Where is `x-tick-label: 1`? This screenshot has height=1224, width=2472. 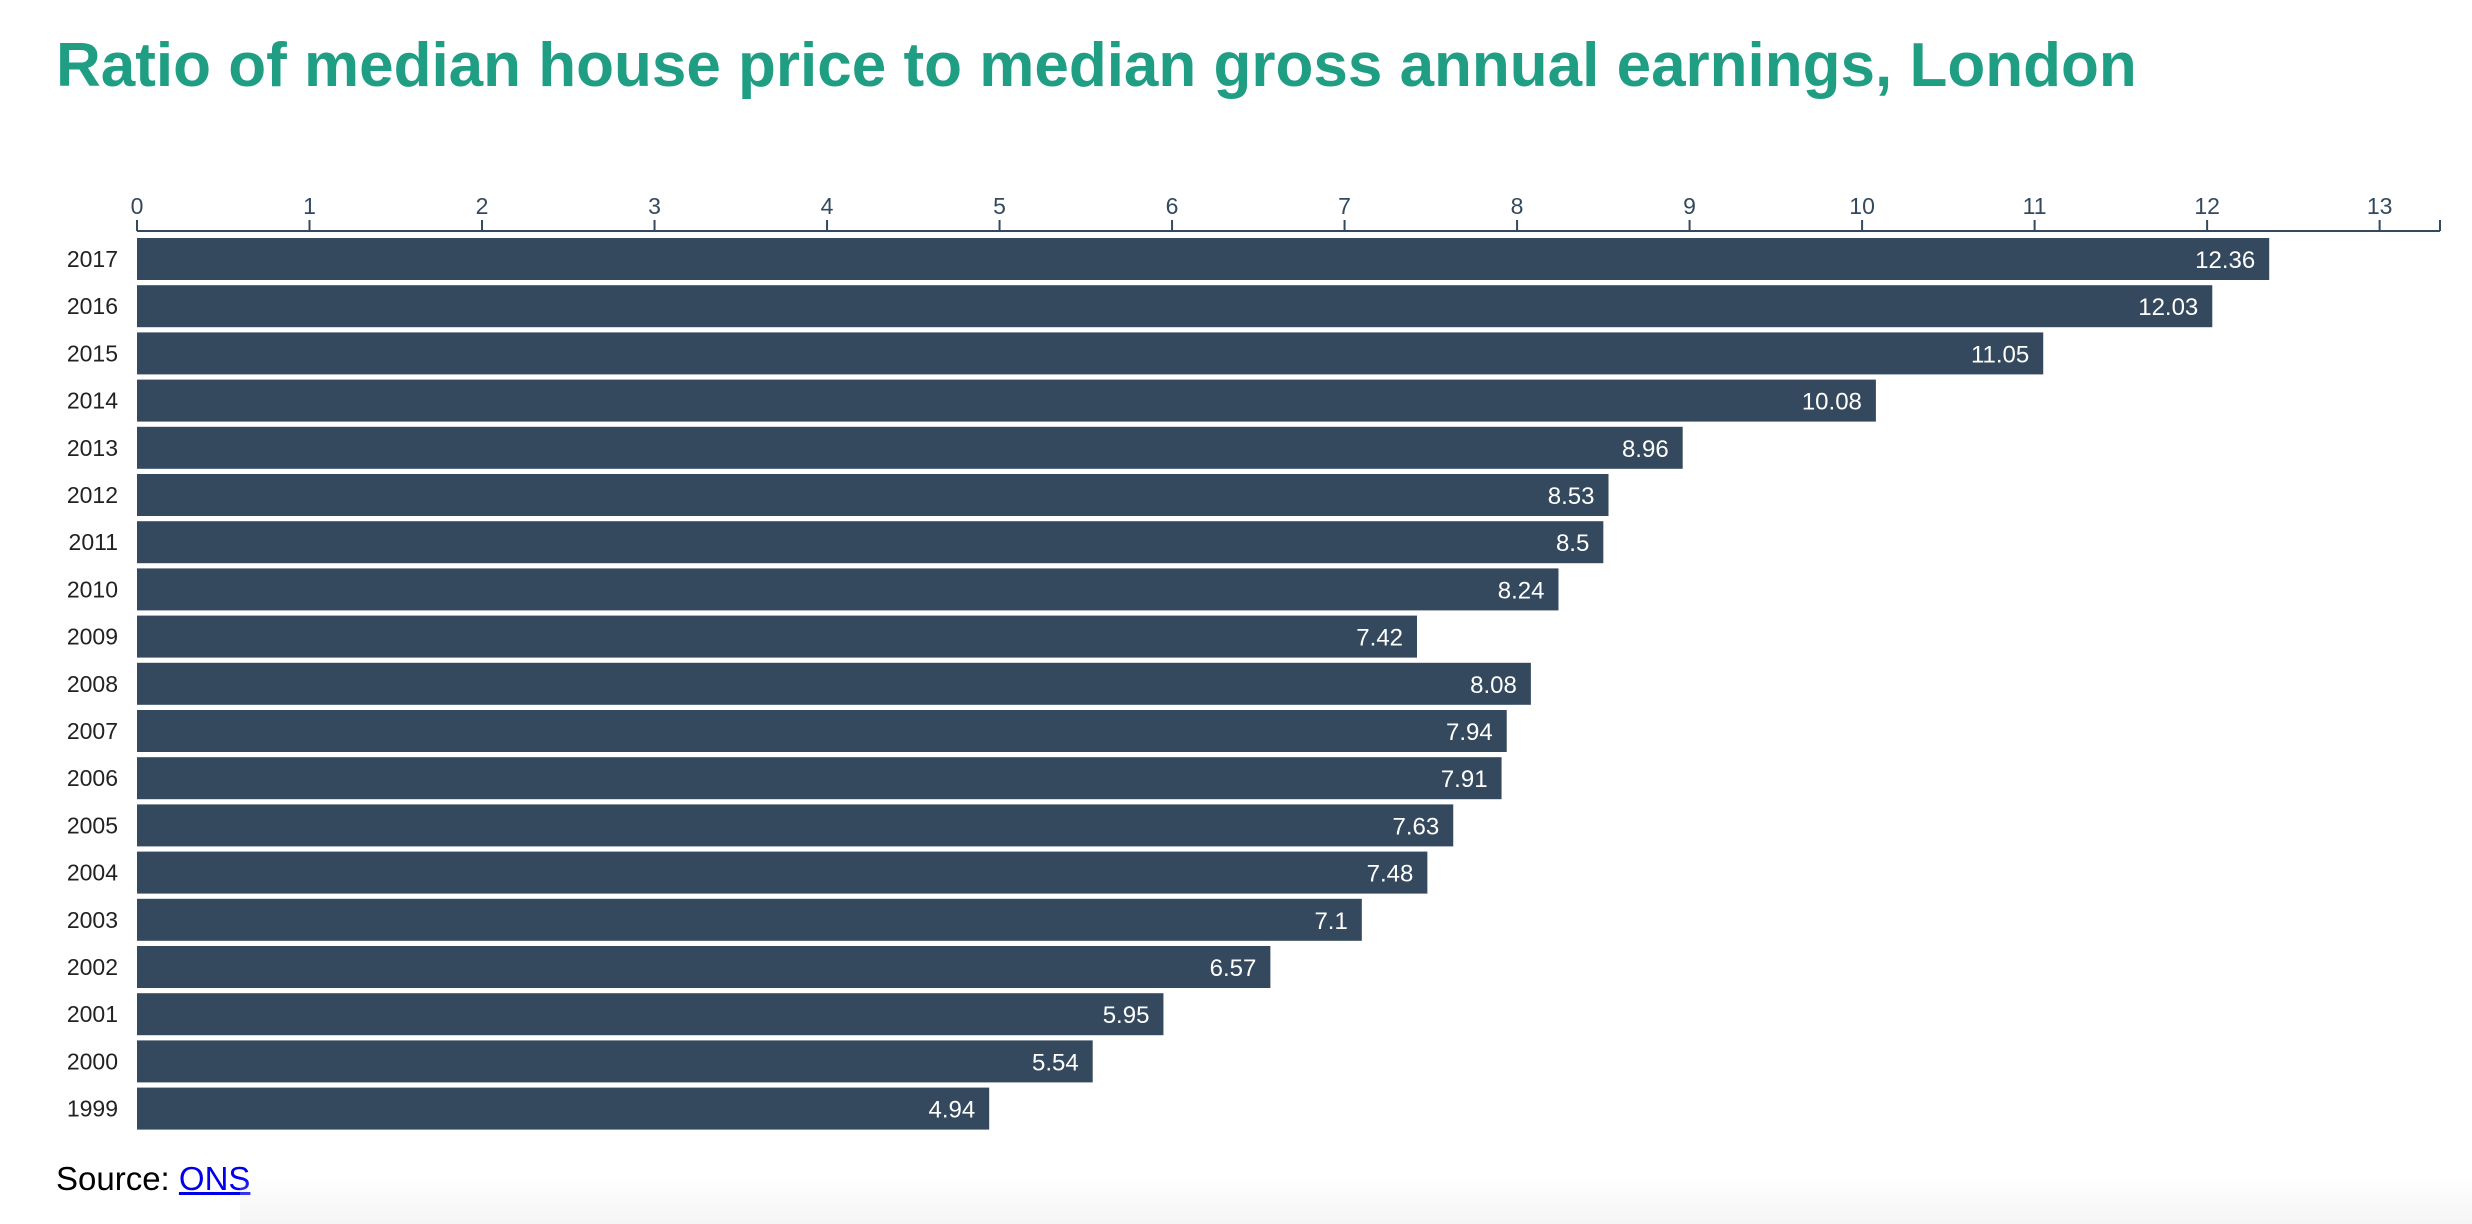 x-tick-label: 1 is located at coordinates (309, 206).